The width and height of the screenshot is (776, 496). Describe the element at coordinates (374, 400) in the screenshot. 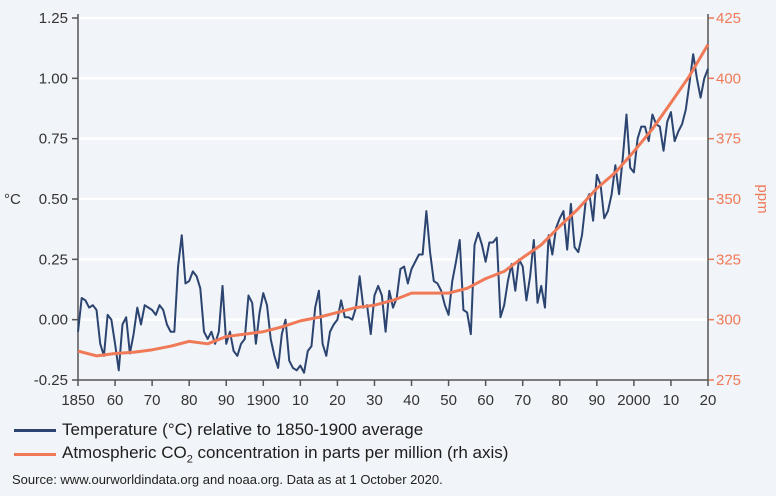

I see `x-tick-label: 30` at that location.